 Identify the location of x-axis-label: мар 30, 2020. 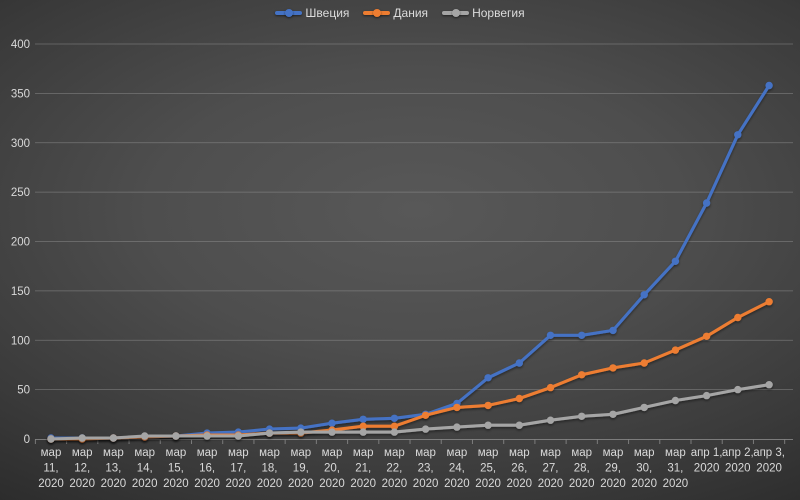
(644, 468).